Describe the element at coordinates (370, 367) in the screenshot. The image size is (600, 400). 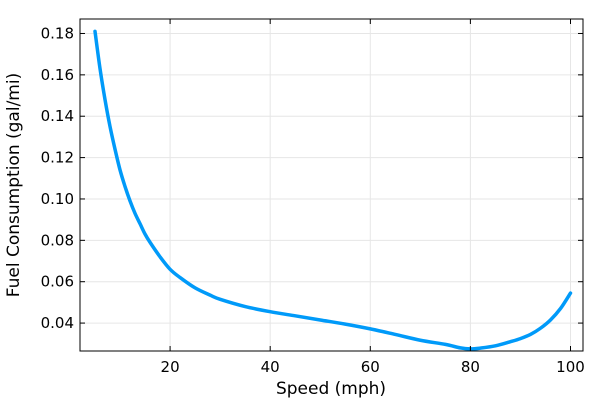
I see `x-tick-label: 60` at that location.